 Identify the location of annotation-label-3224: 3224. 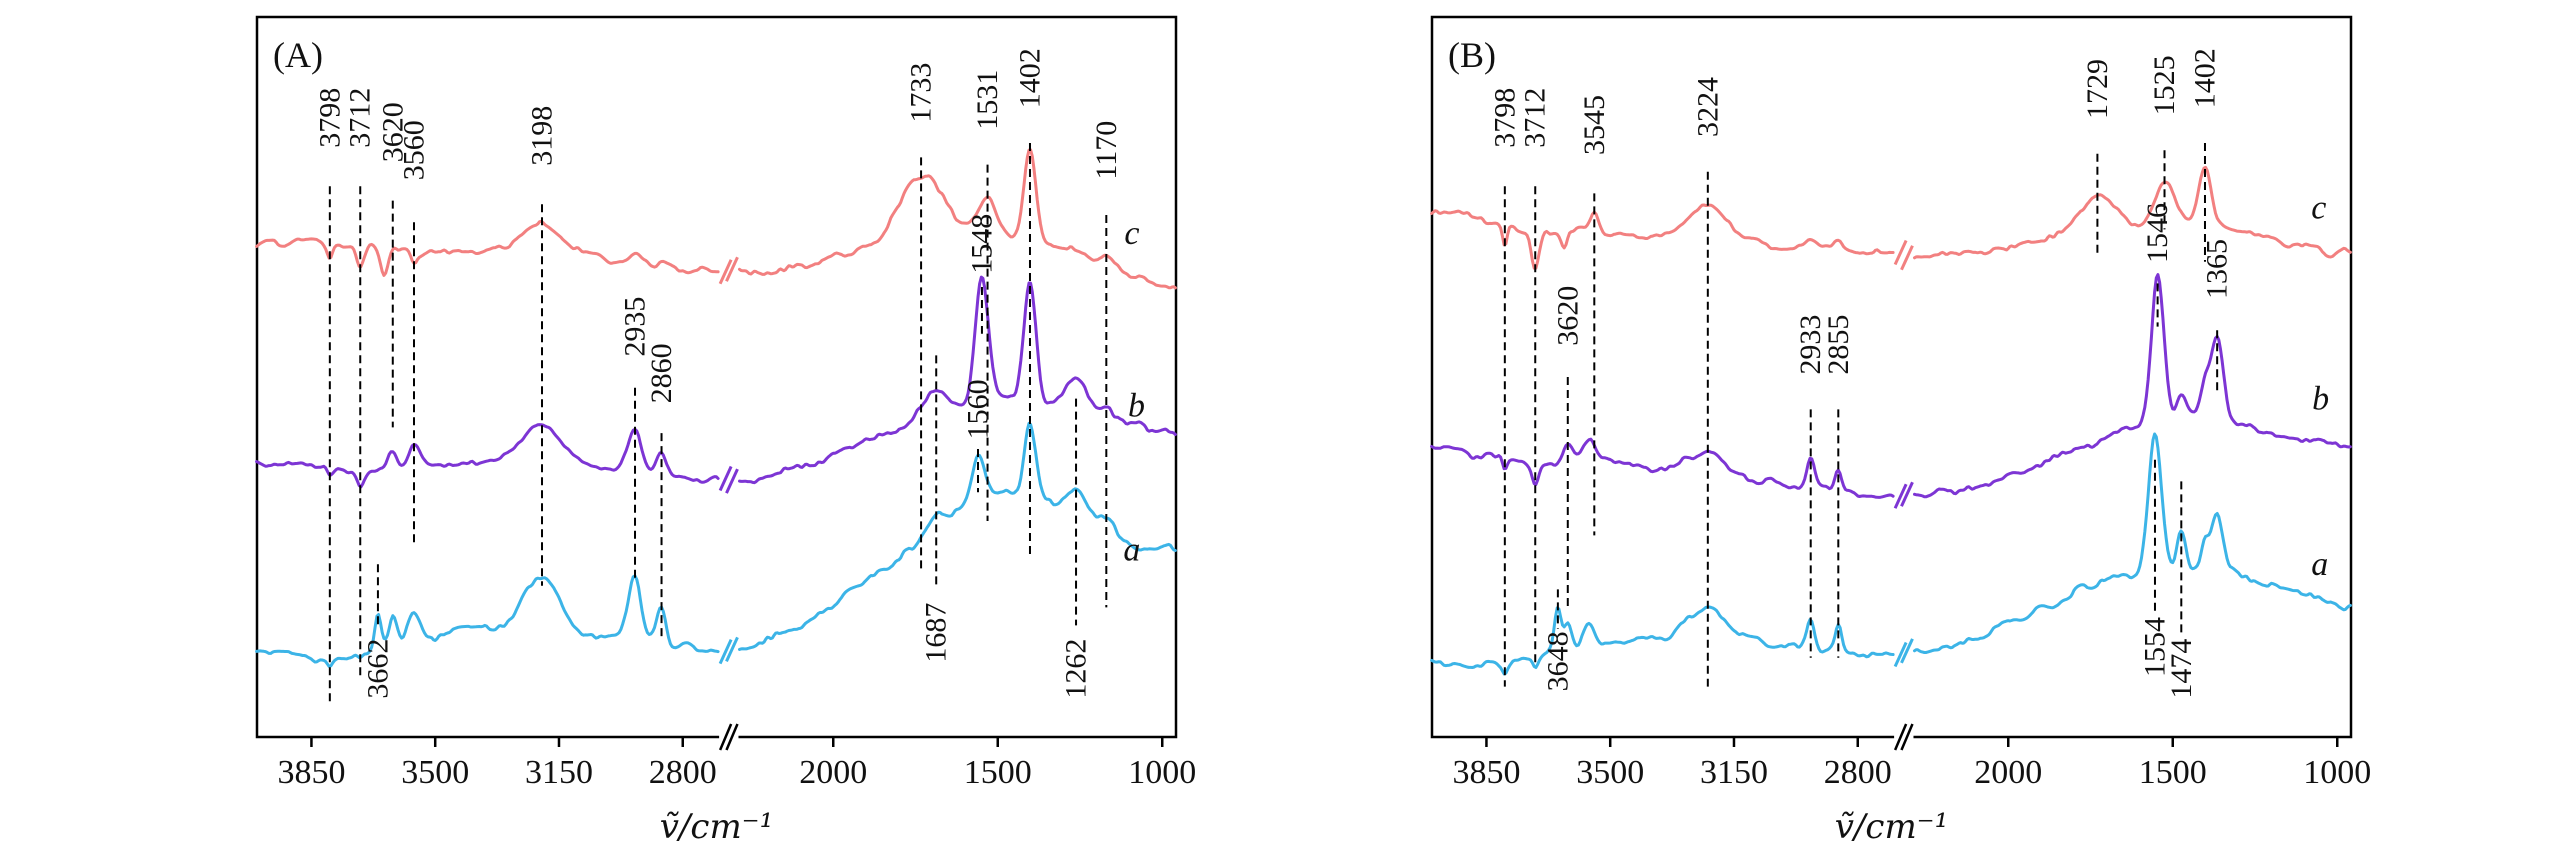
(1707, 107).